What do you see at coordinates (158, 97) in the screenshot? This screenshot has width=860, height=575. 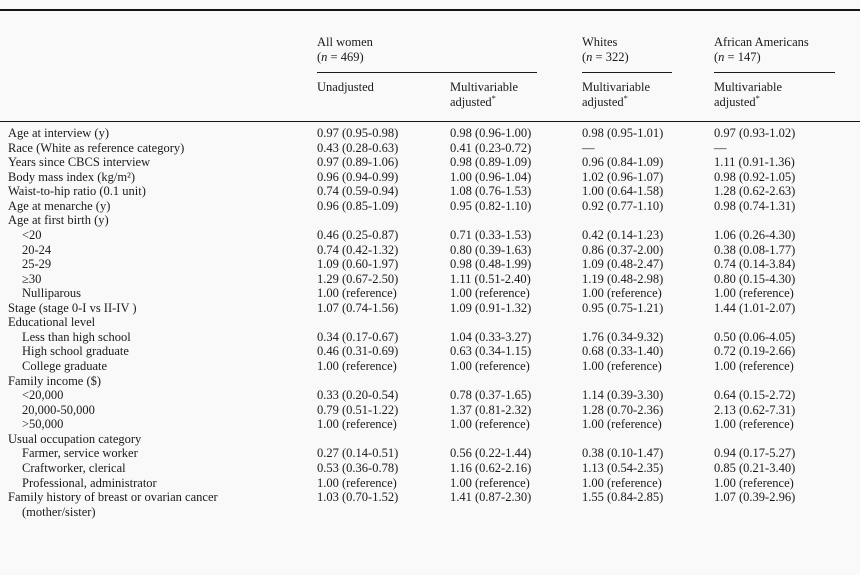 I see `label-column-spacer` at bounding box center [158, 97].